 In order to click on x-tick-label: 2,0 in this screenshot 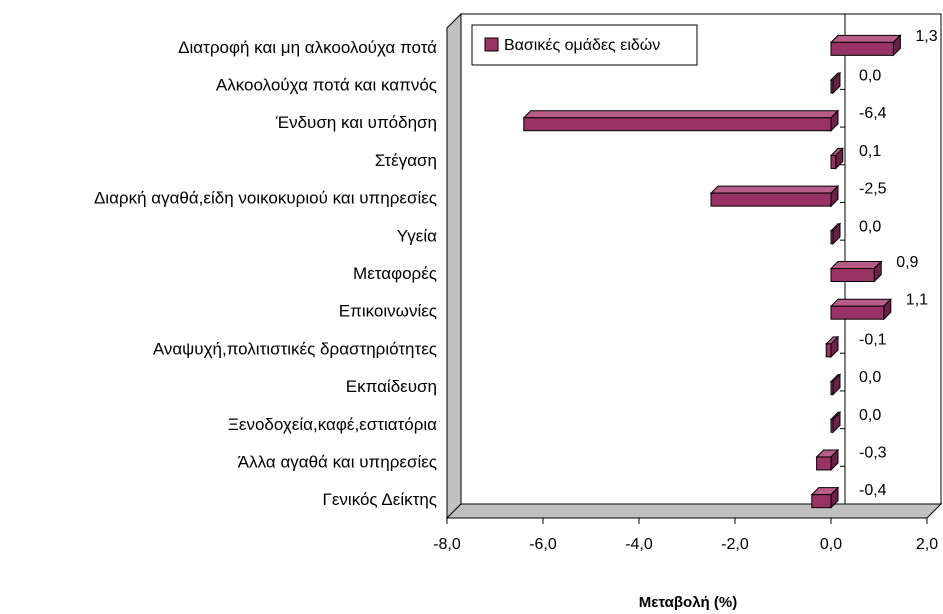, I will do `click(927, 544)`.